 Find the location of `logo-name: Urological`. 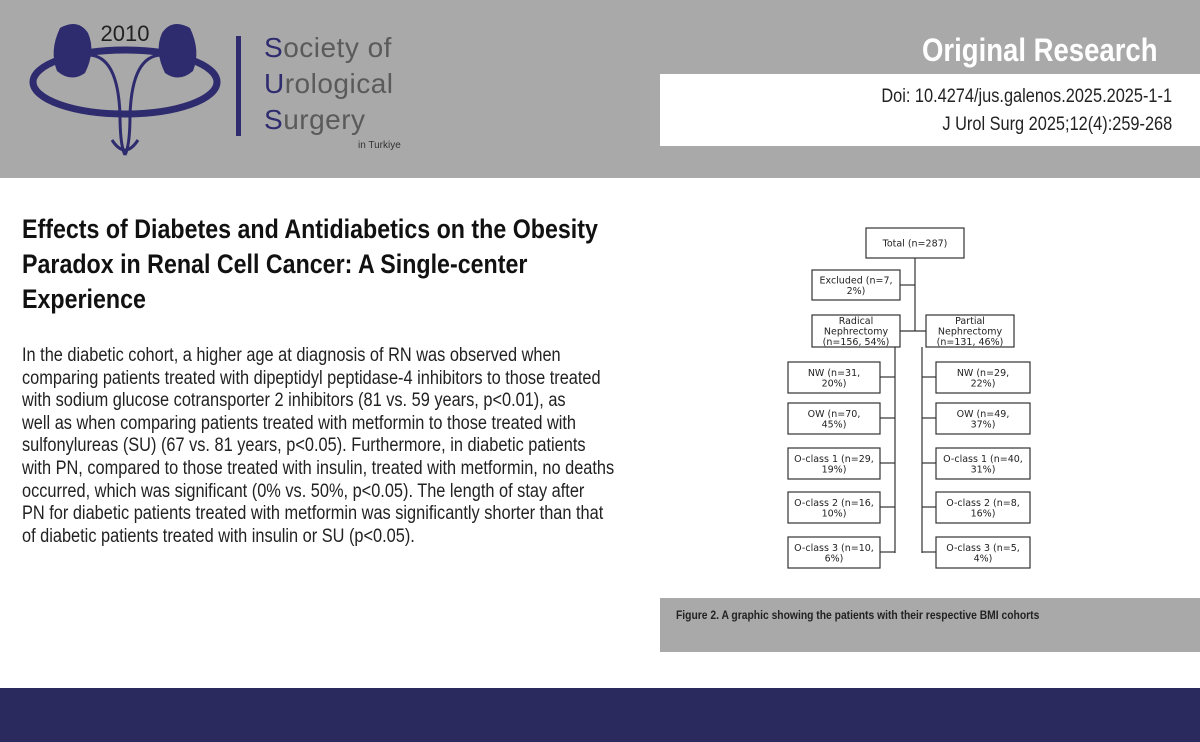

logo-name: Urological is located at coordinates (329, 83).